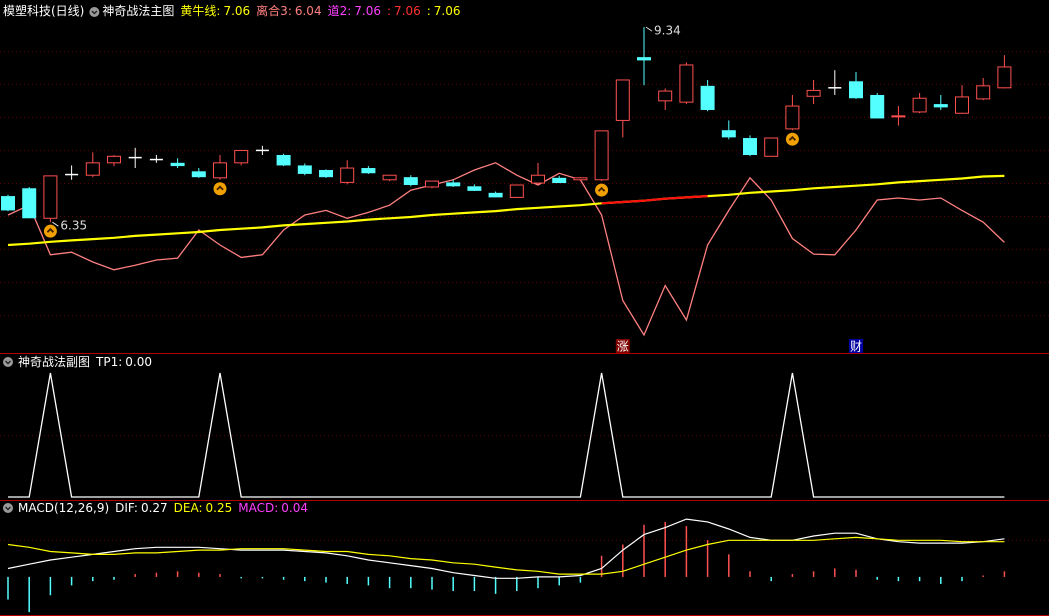 Image resolution: width=1049 pixels, height=616 pixels. Describe the element at coordinates (338, 11) in the screenshot. I see `legend-name: 道2` at that location.